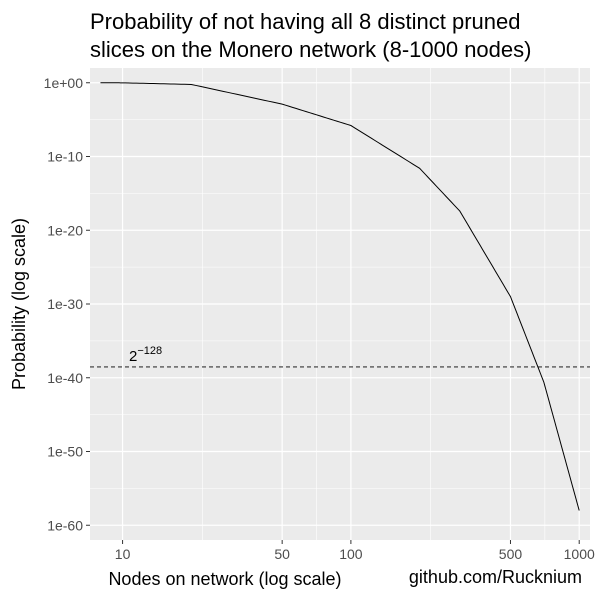 The width and height of the screenshot is (600, 600). I want to click on y-tick-label: 1e+00, so click(64, 83).